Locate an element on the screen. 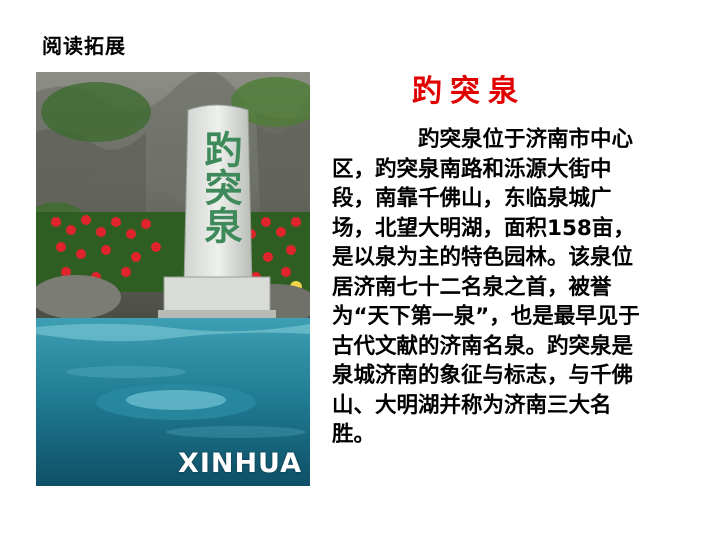  page-title: 趵突泉 is located at coordinates (469, 88).